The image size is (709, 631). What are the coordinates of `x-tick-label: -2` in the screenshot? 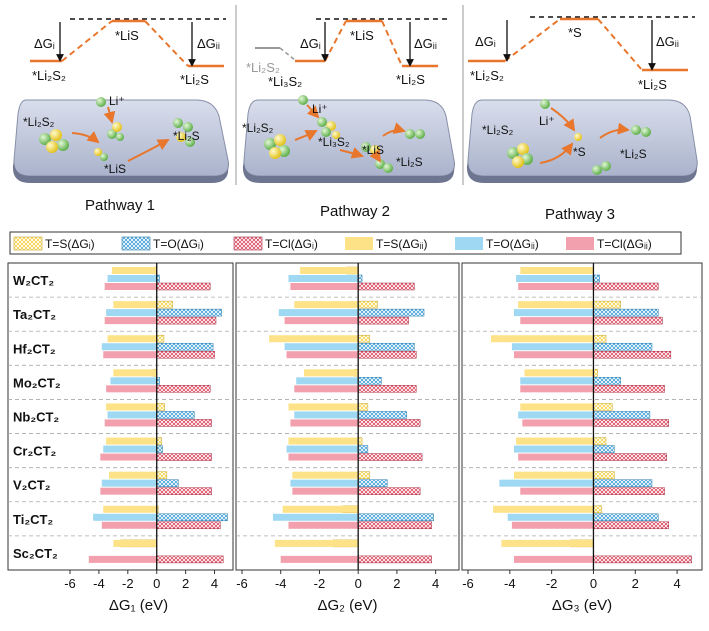 It's located at (320, 583).